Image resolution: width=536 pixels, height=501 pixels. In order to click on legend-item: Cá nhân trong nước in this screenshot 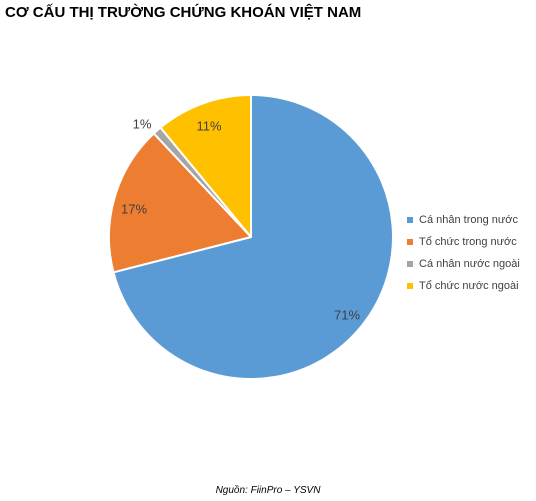, I will do `click(463, 220)`.